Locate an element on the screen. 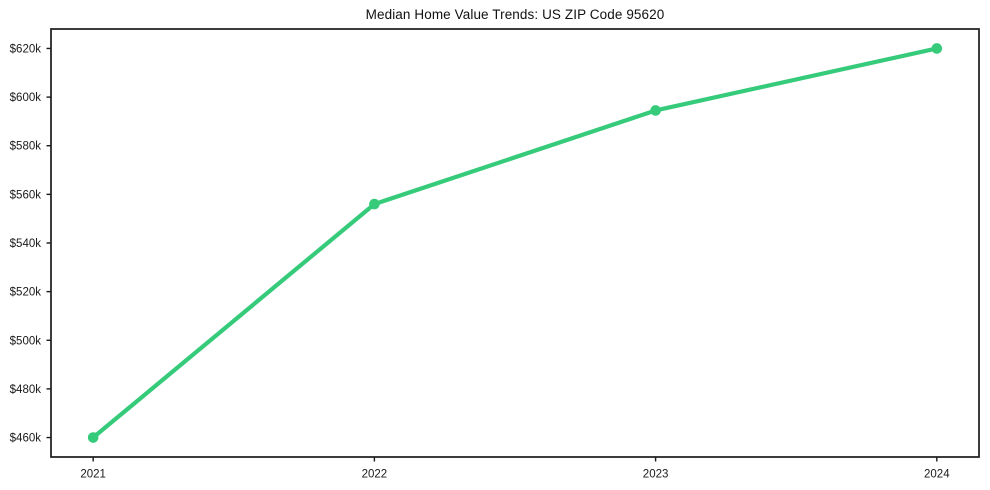 The image size is (990, 490). y-tick-label: $520k is located at coordinates (26, 293).